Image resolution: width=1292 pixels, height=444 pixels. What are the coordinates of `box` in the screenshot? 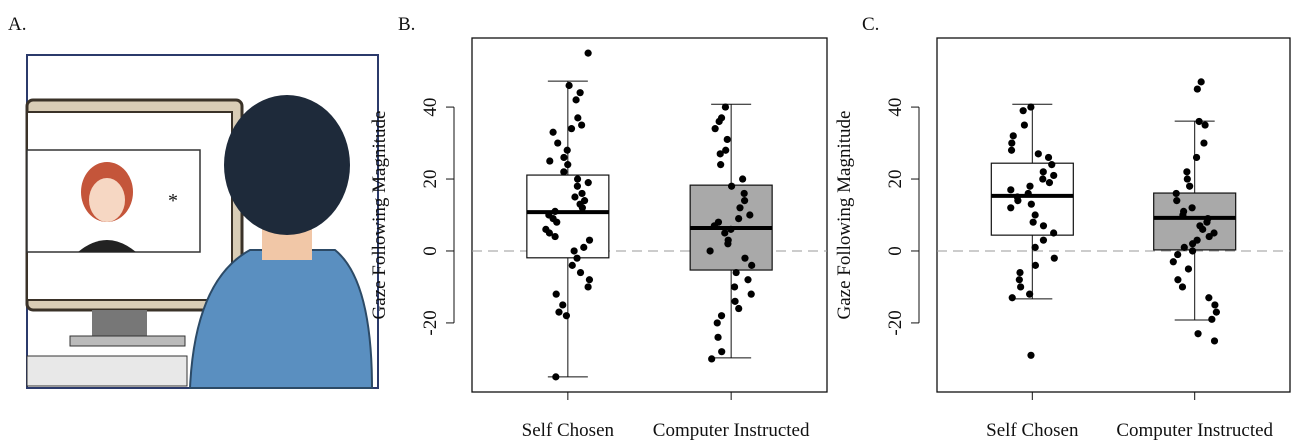 It's located at (568, 216).